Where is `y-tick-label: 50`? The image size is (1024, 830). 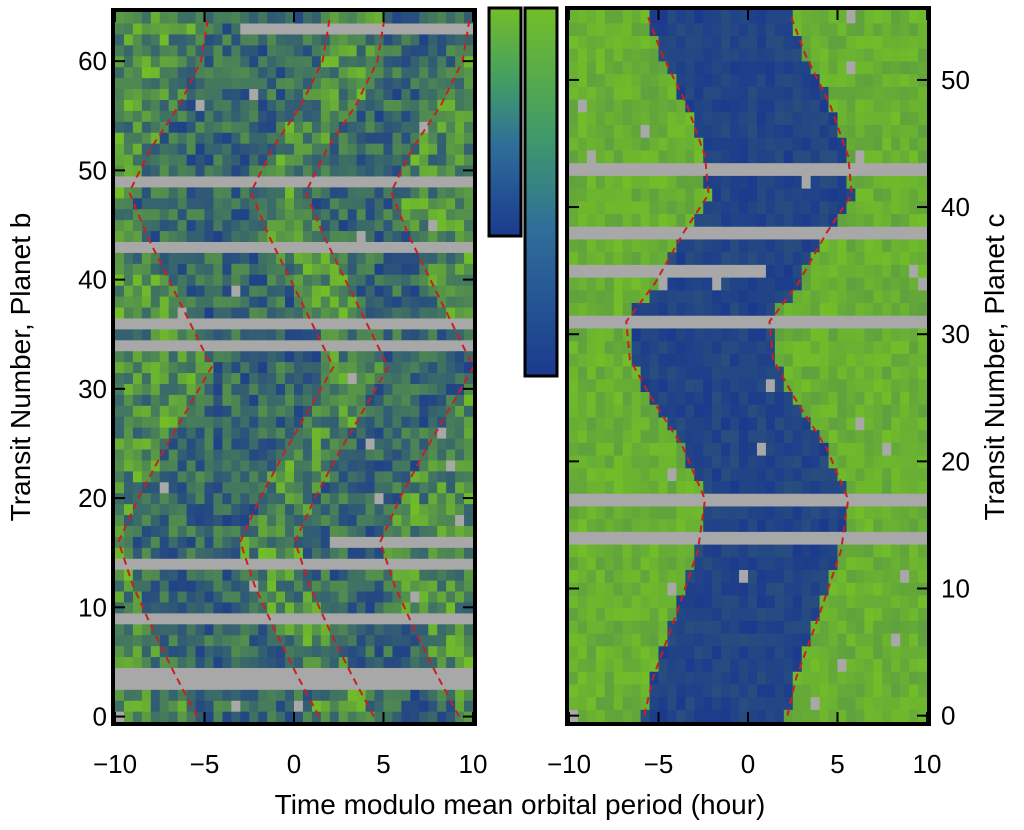
y-tick-label: 50 is located at coordinates (92, 170).